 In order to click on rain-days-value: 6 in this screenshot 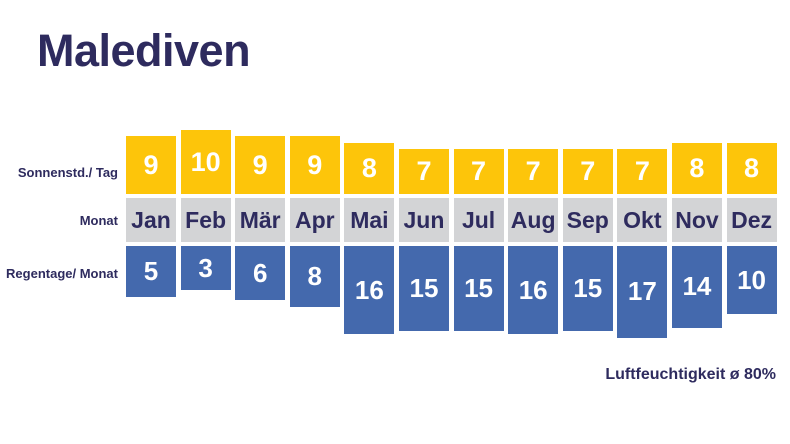, I will do `click(260, 272)`.